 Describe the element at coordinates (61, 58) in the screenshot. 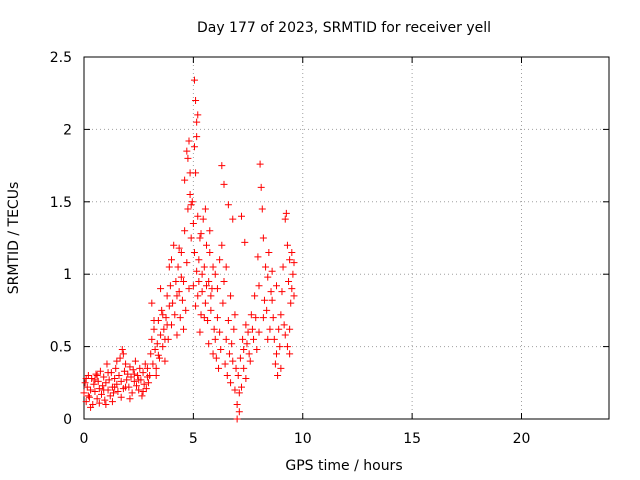

I see `y-tick-label: 2.5` at that location.